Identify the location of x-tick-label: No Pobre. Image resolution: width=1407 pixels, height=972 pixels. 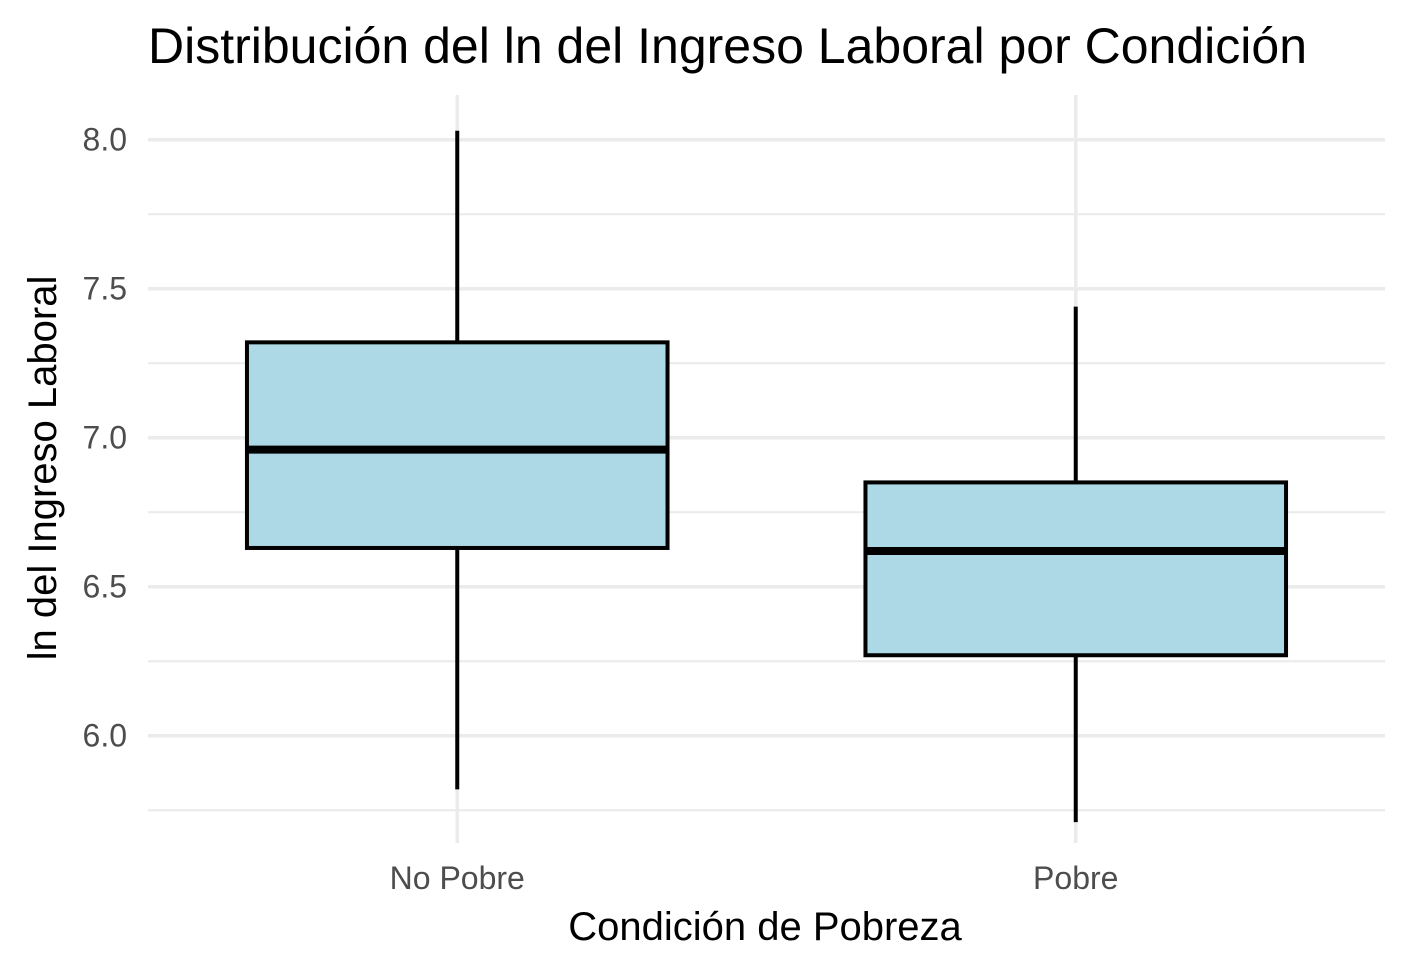
(457, 878).